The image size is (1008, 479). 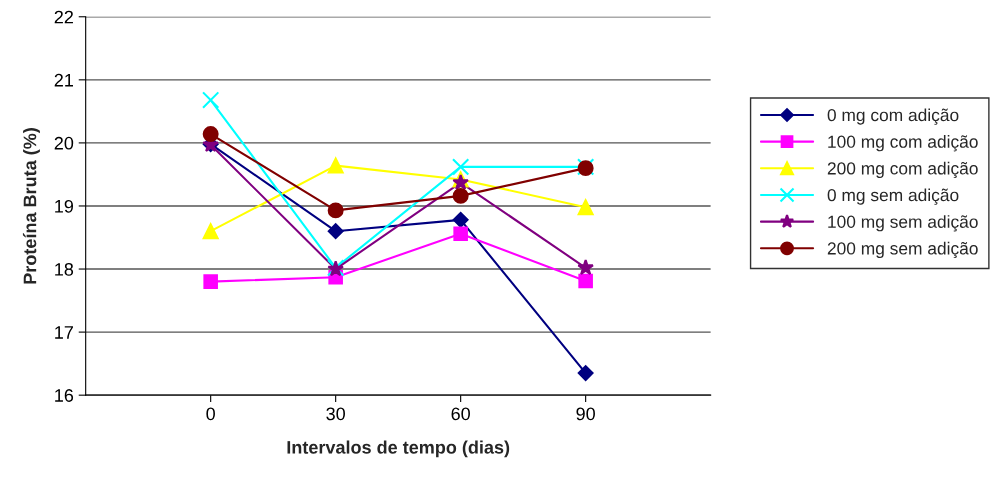 I want to click on y-tick-label: 22, so click(x=63, y=17).